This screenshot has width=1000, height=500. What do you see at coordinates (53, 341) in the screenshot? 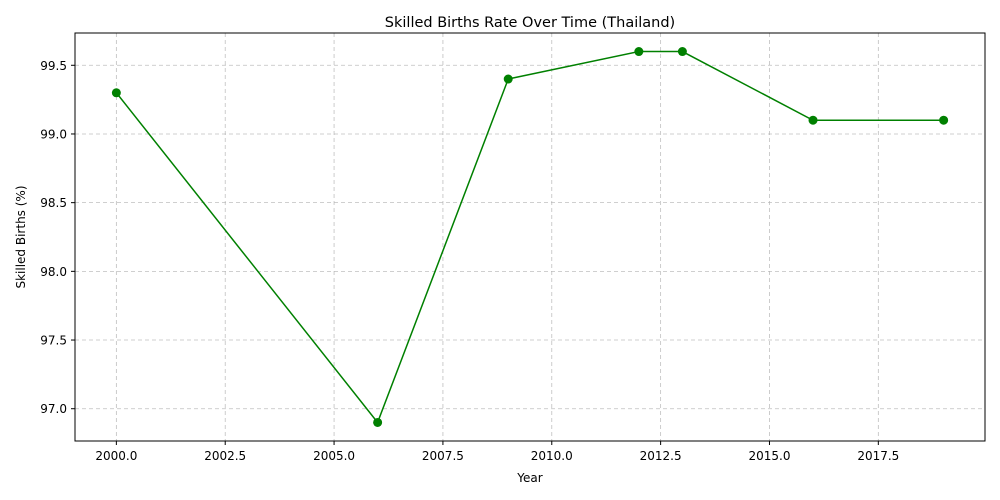
I see `y-tick-label: 97.5` at bounding box center [53, 341].